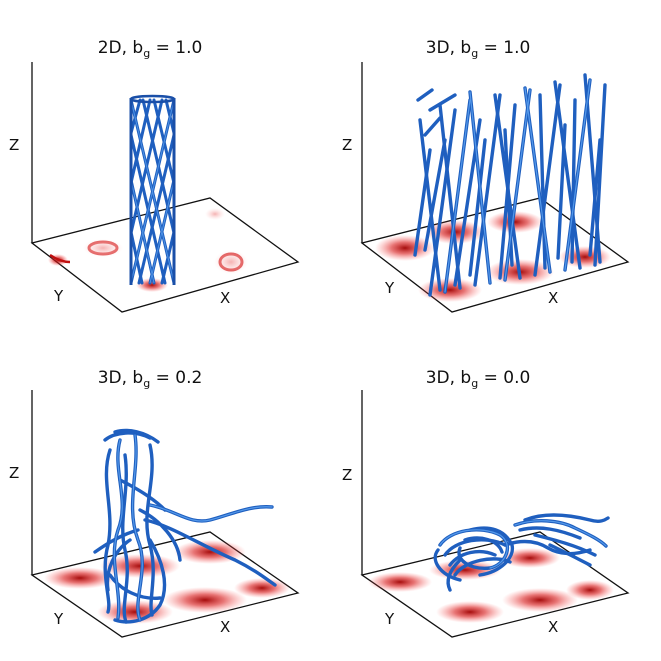  What do you see at coordinates (152, 189) in the screenshot?
I see `magnetic-flux-tube` at bounding box center [152, 189].